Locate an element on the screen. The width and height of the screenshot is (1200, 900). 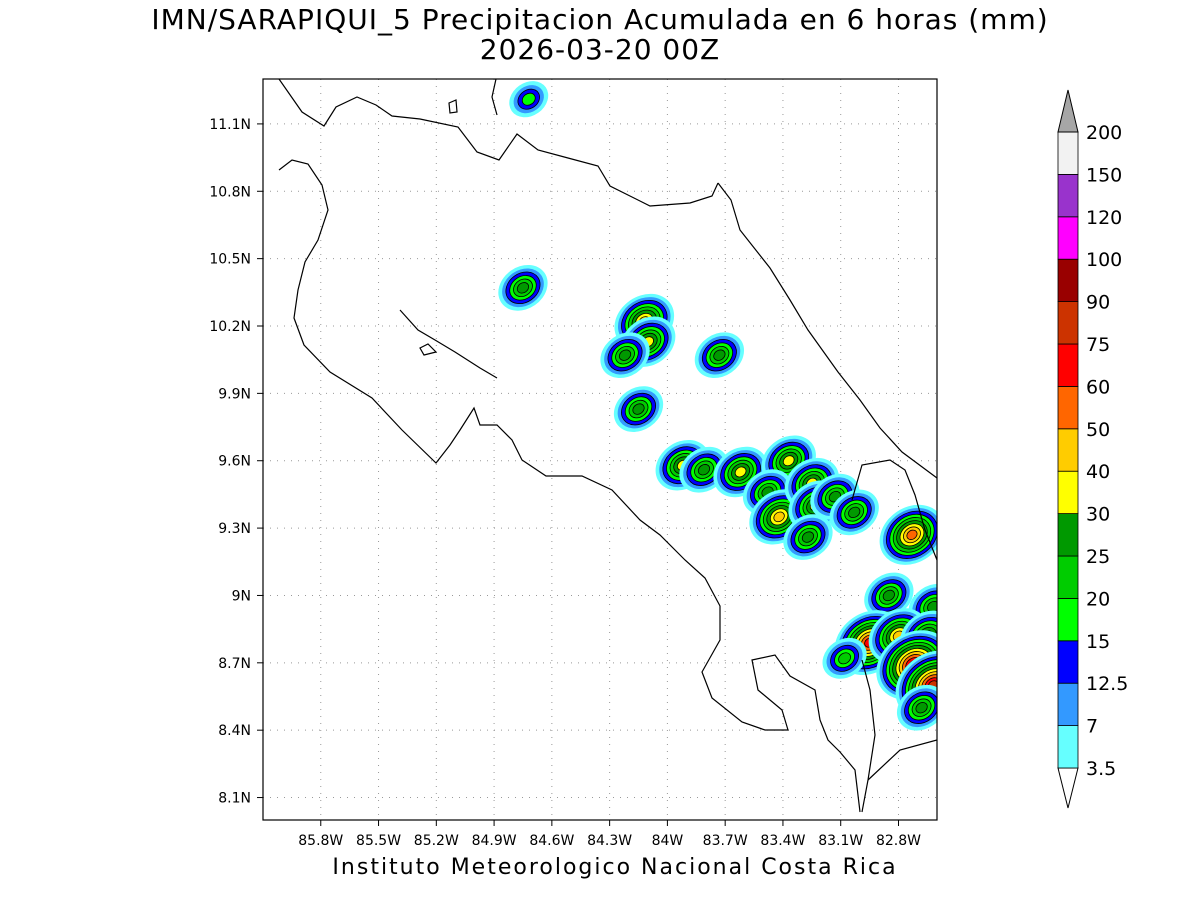
colorbar-label: 40 is located at coordinates (1098, 472).